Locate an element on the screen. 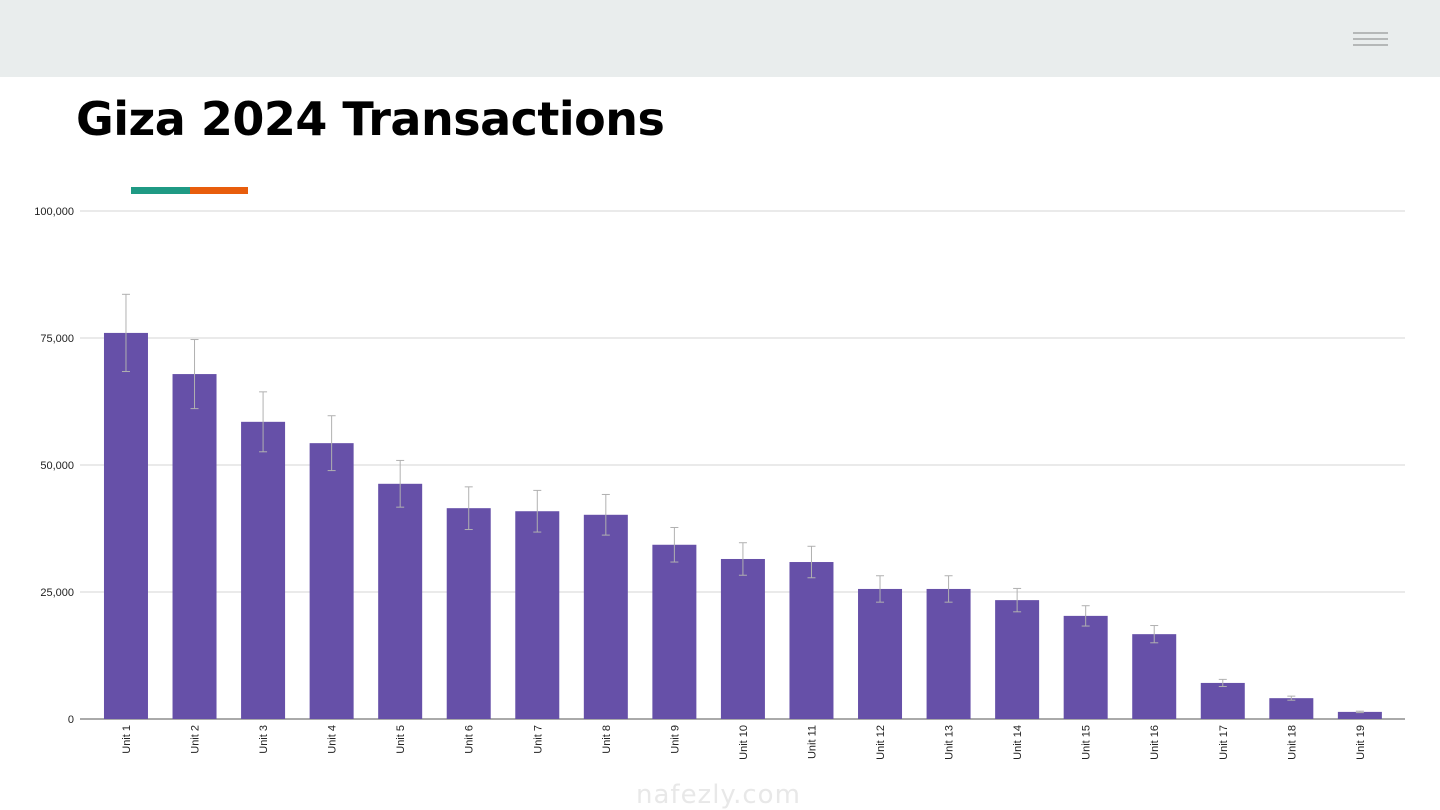 The height and width of the screenshot is (810, 1440). accent-bar-teal is located at coordinates (160, 190).